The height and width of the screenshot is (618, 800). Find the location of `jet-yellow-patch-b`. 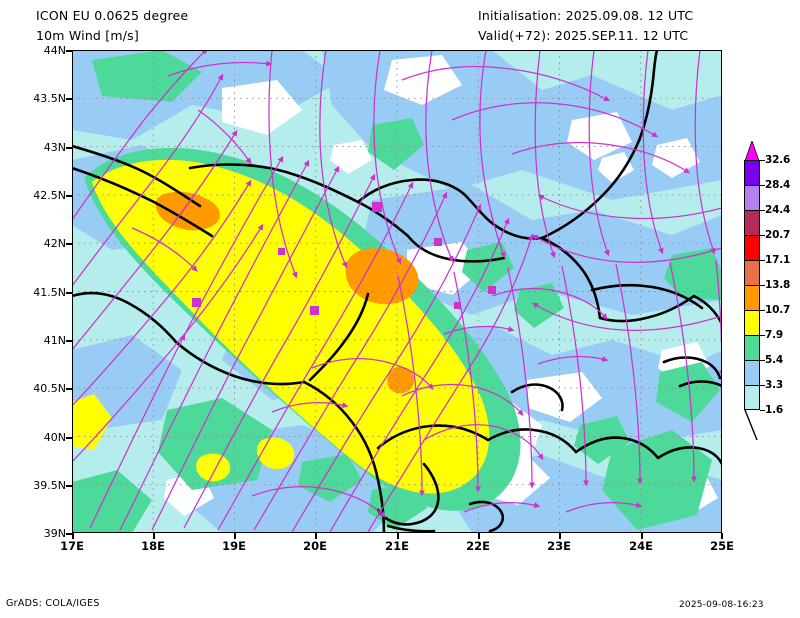

jet-yellow-patch-b is located at coordinates (213, 467).